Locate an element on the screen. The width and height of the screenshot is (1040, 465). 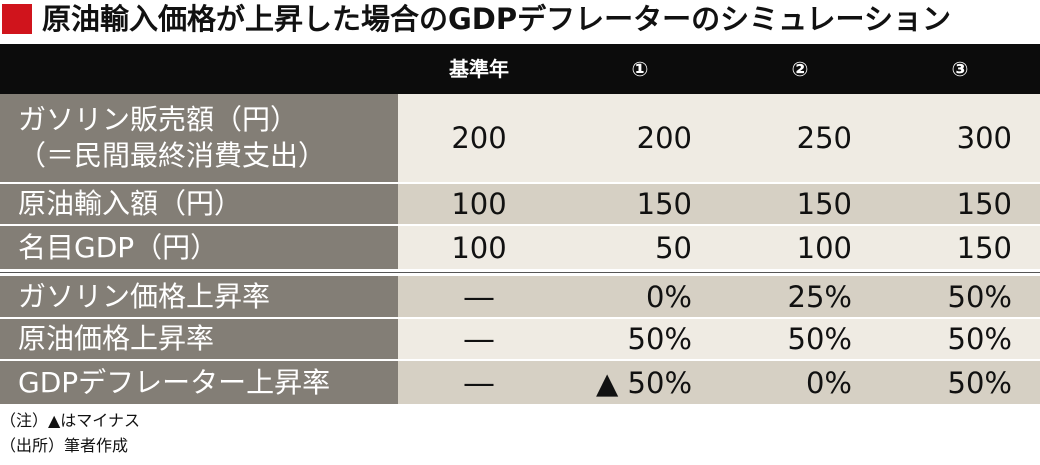
table-row: 原油輸入額（円） 100 150 150 150 is located at coordinates (520, 204).